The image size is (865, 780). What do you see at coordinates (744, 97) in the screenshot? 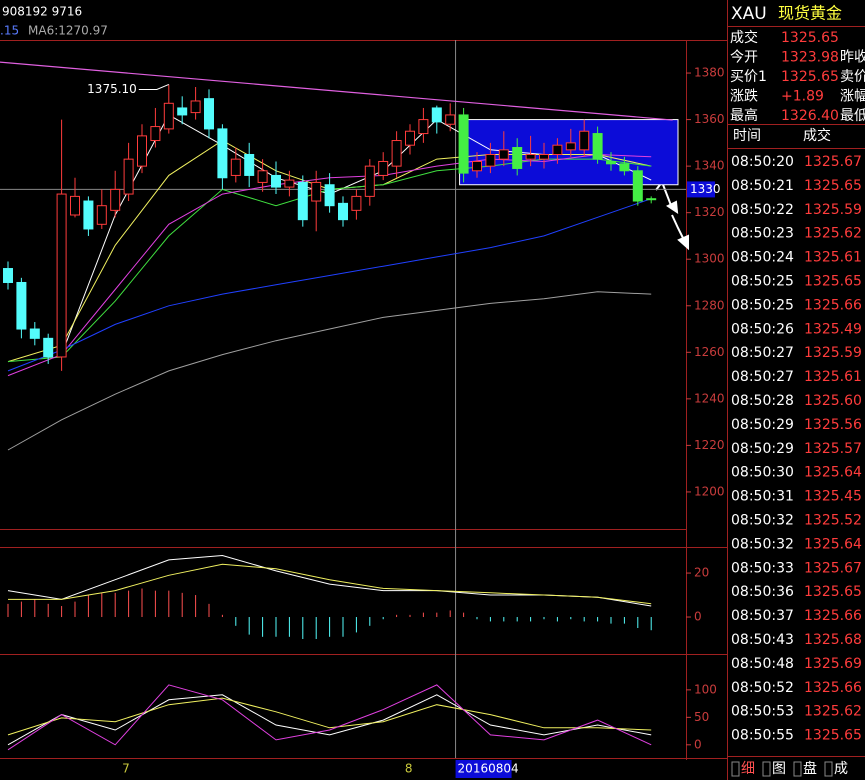
I see `quote-label: 涨跌` at bounding box center [744, 97].